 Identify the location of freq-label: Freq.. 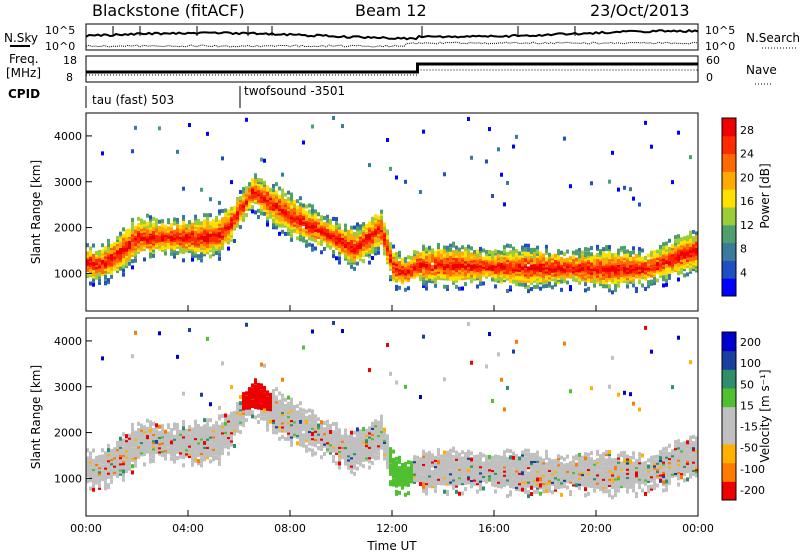
(24, 59).